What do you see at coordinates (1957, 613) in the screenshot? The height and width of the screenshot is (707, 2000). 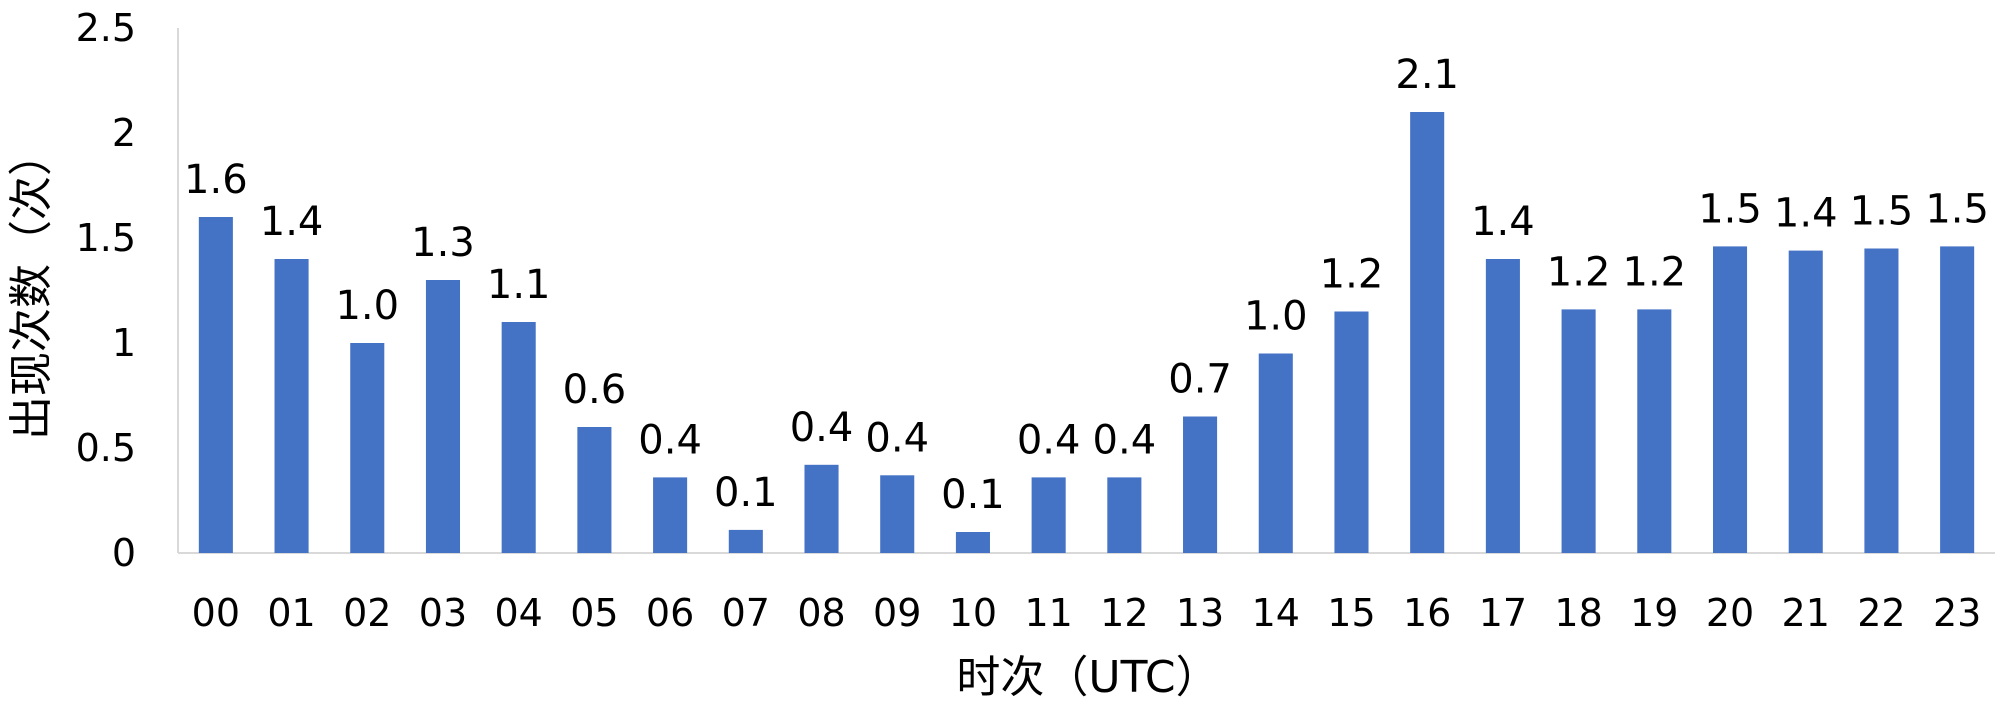 I see `x-tick-label-23: 23` at bounding box center [1957, 613].